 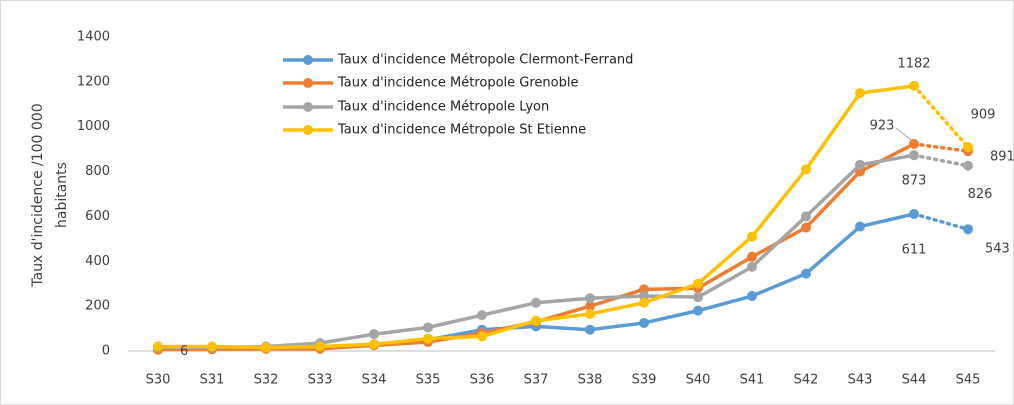 What do you see at coordinates (320, 380) in the screenshot?
I see `x-tick-label: S33` at bounding box center [320, 380].